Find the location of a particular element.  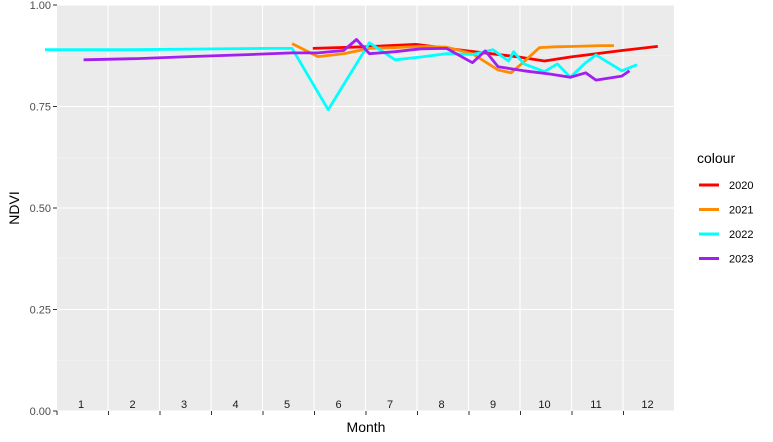

legend-label-2022: 2022 is located at coordinates (741, 235).